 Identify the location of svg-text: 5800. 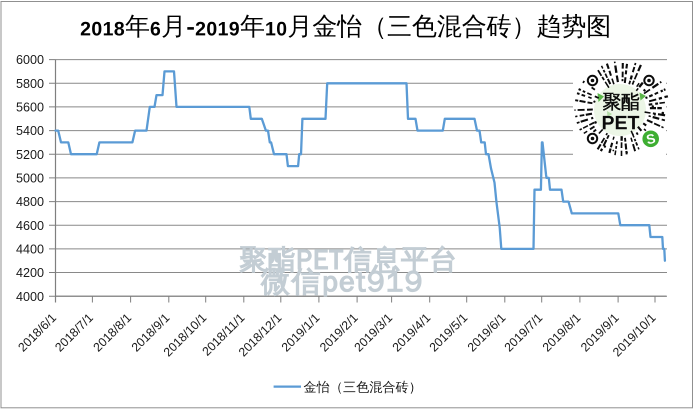
(30, 84).